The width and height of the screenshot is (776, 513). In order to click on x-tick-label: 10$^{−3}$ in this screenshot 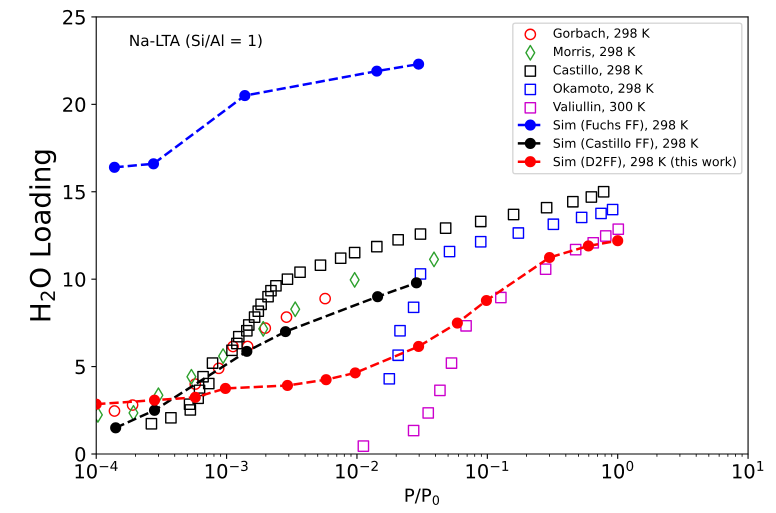, I will do `click(227, 469)`.